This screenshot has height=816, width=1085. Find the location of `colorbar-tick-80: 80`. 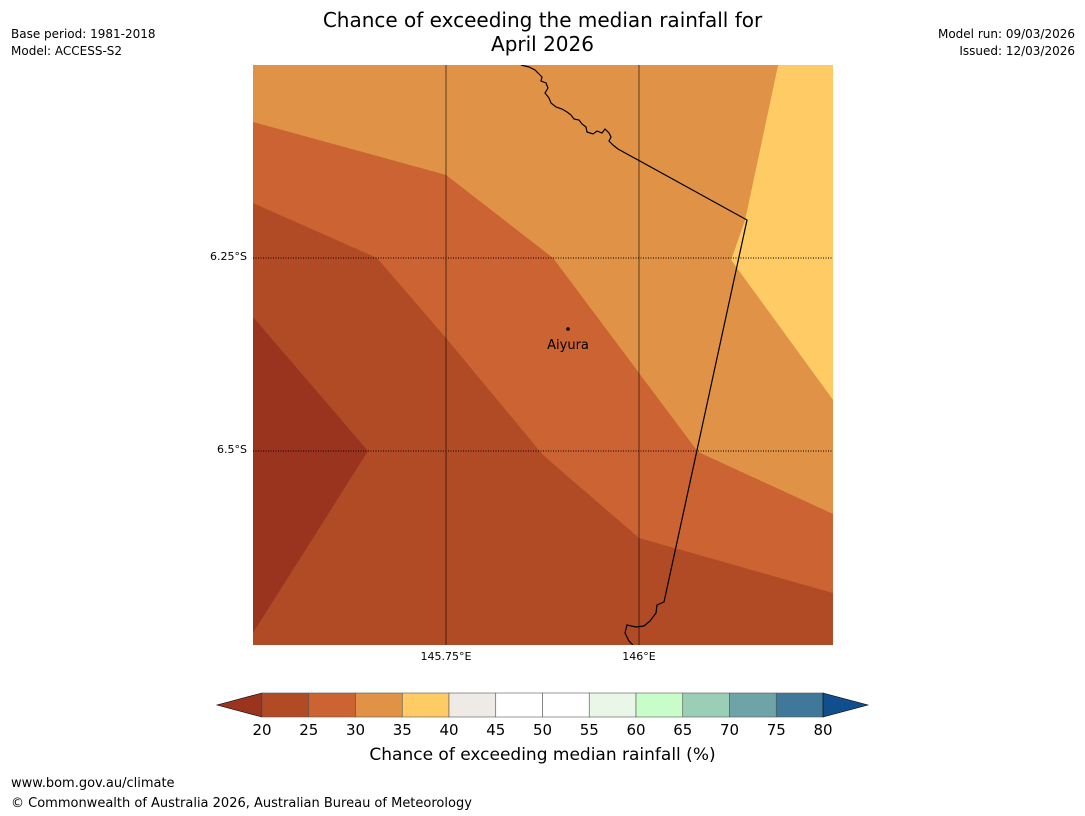

colorbar-tick-80: 80 is located at coordinates (822, 730).